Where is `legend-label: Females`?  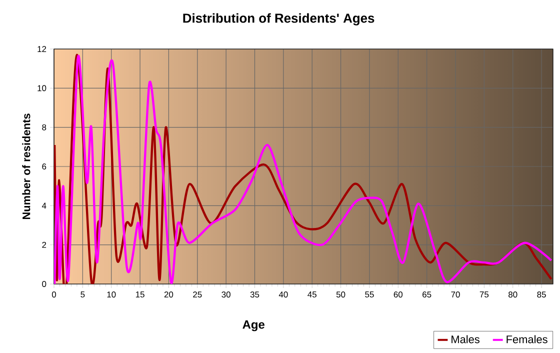 legend-label: Females is located at coordinates (527, 339).